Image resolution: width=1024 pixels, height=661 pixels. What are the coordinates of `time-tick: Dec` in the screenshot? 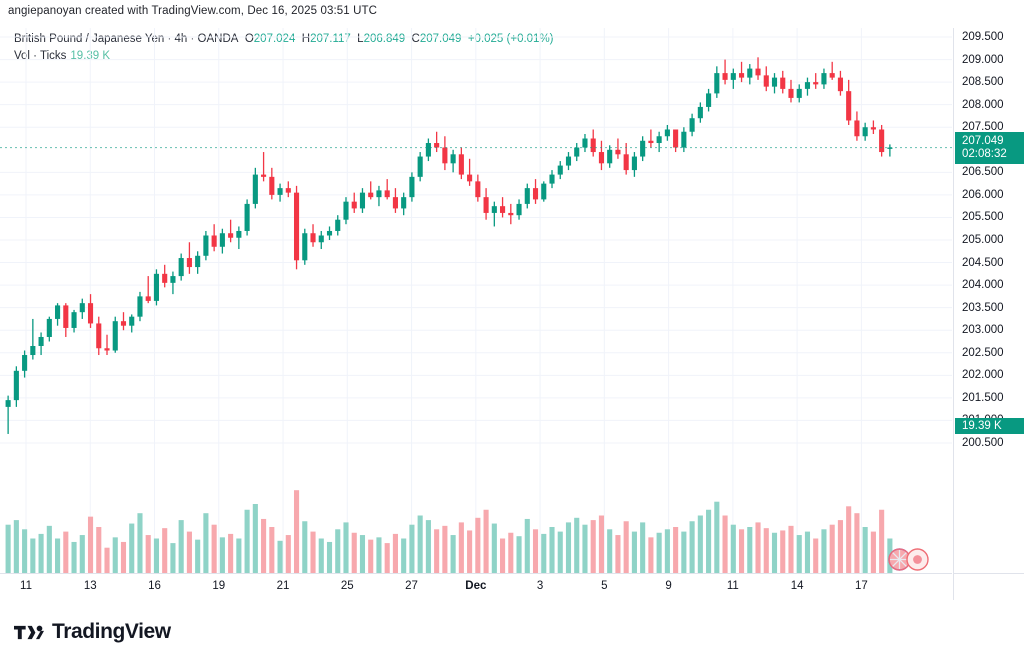 It's located at (476, 586).